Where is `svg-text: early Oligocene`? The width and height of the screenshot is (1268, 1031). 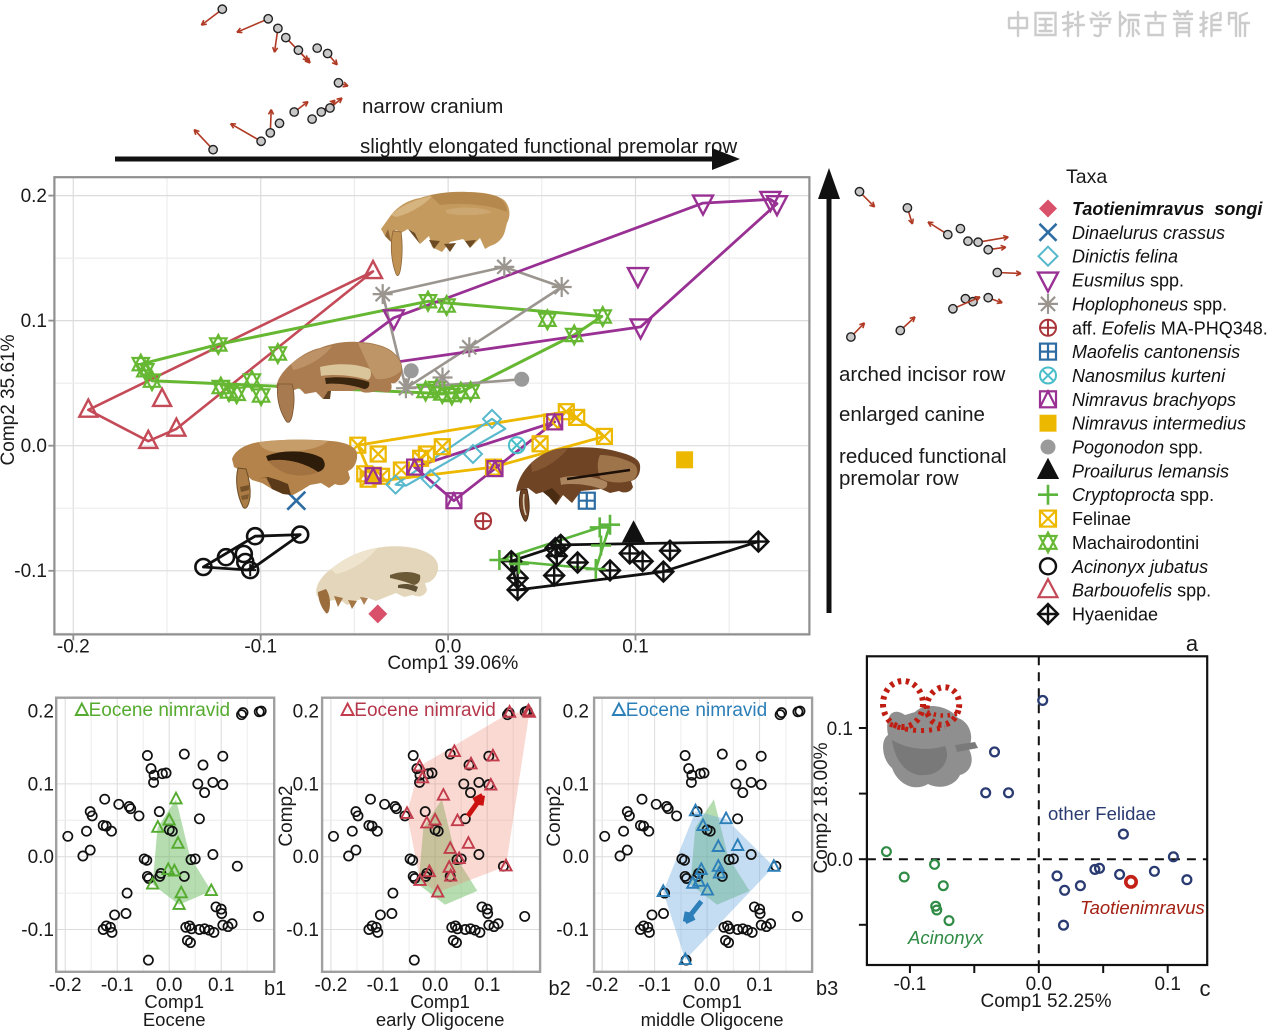 svg-text: early Oligocene is located at coordinates (440, 1019).